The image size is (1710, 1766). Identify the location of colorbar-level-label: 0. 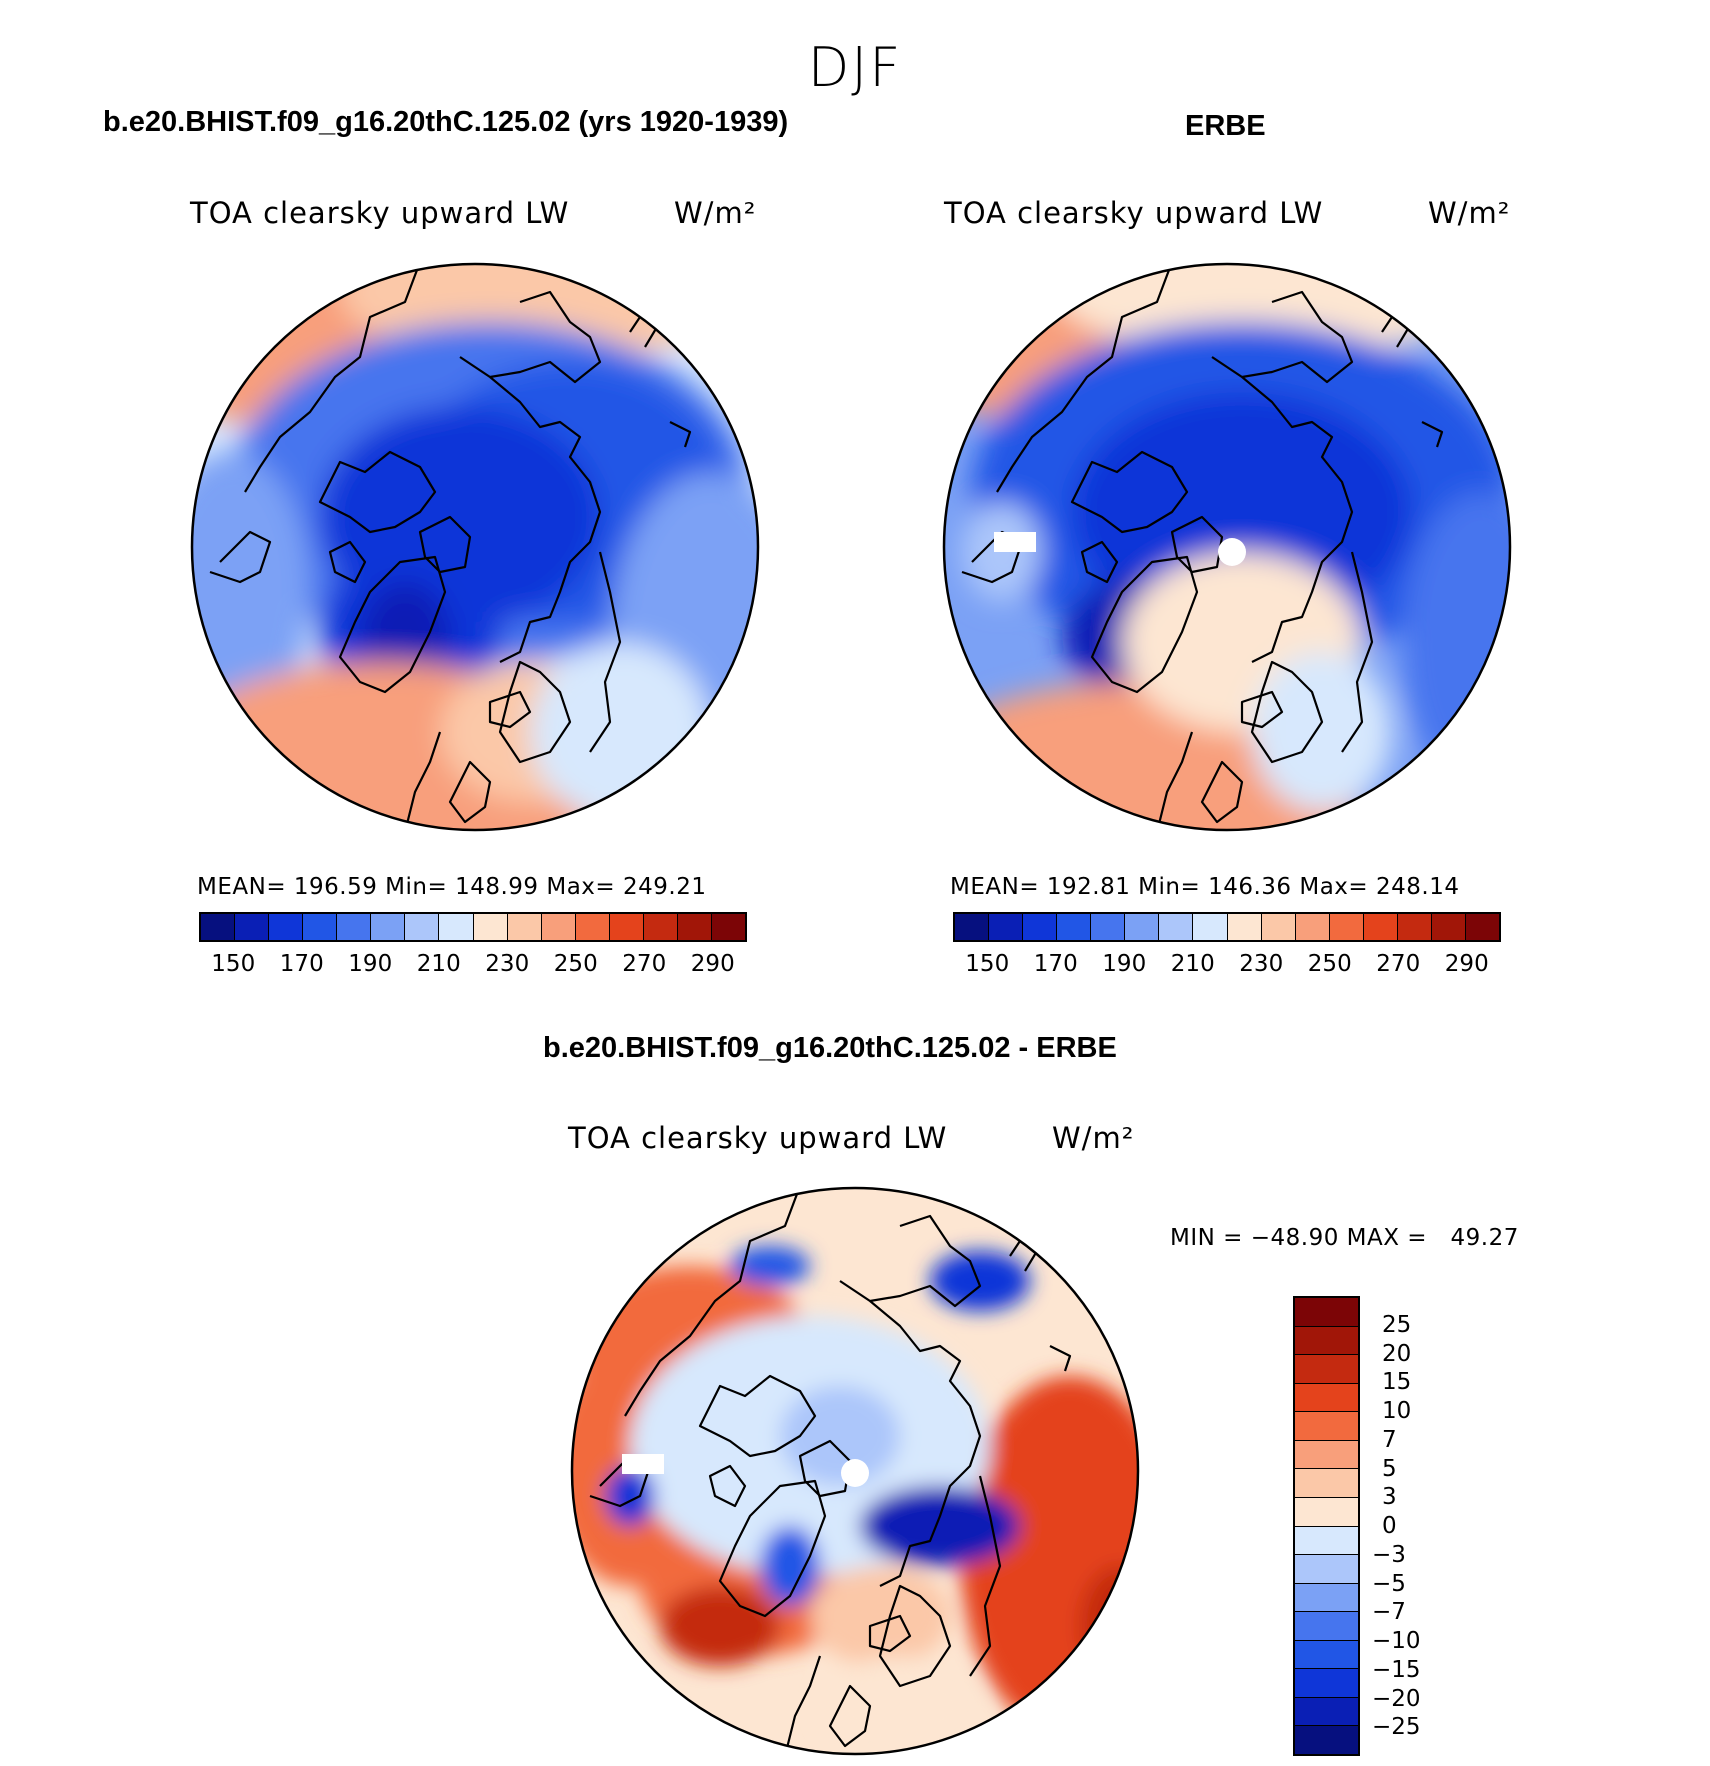
(1389, 1526).